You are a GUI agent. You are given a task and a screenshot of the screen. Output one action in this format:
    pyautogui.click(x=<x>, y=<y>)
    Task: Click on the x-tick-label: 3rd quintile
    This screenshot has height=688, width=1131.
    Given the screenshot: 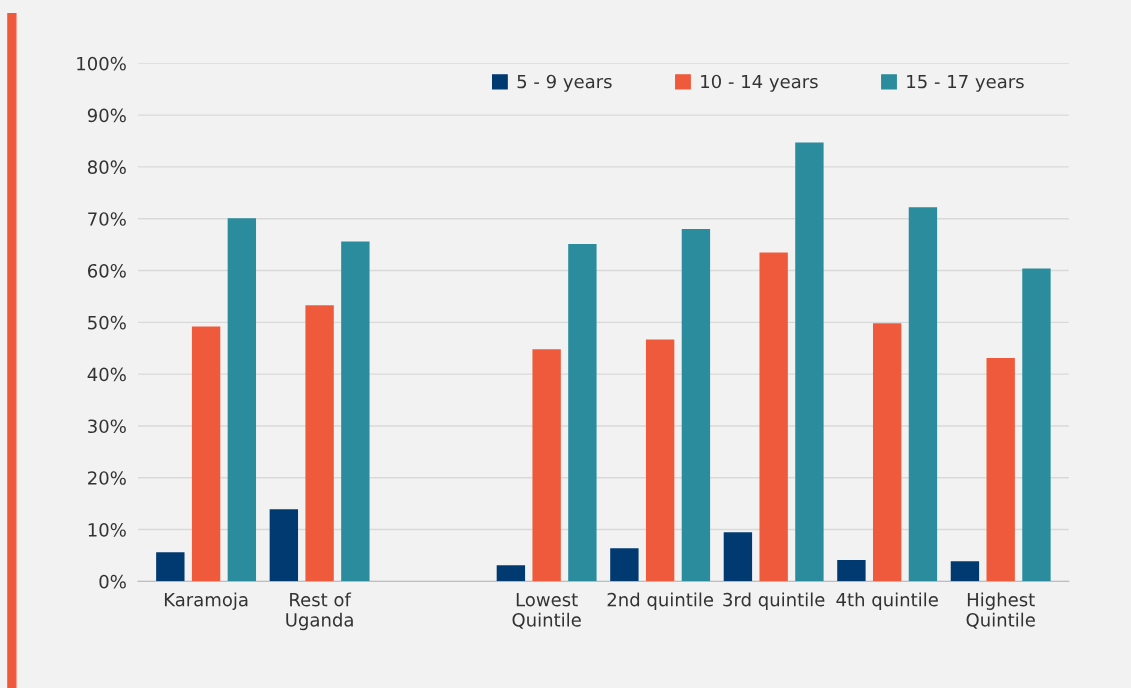 What is the action you would take?
    pyautogui.click(x=774, y=601)
    